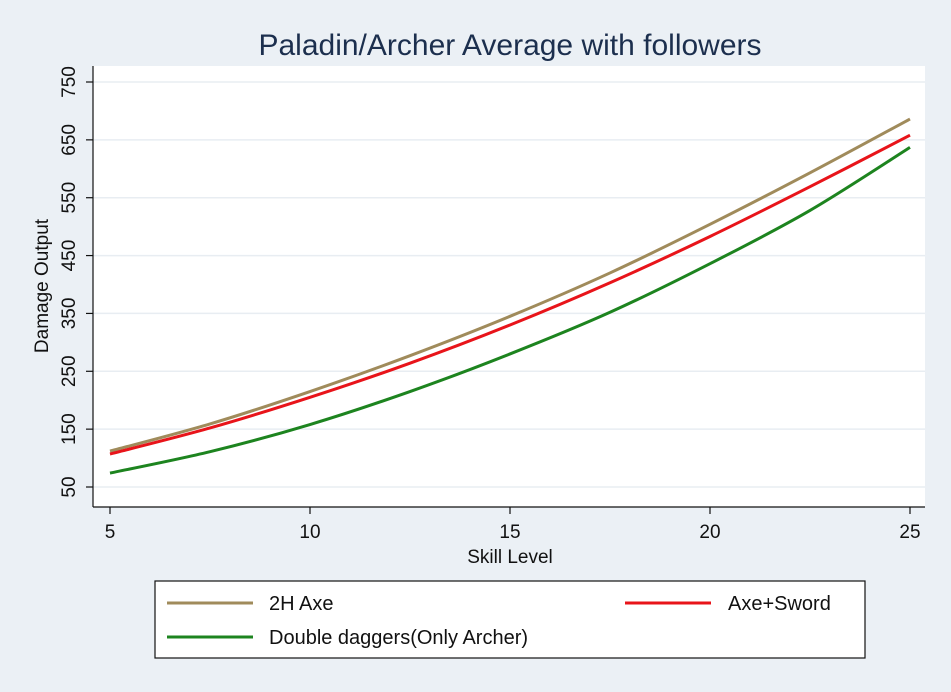 This screenshot has width=951, height=692. What do you see at coordinates (909, 532) in the screenshot?
I see `x-tick-label-25: 25` at bounding box center [909, 532].